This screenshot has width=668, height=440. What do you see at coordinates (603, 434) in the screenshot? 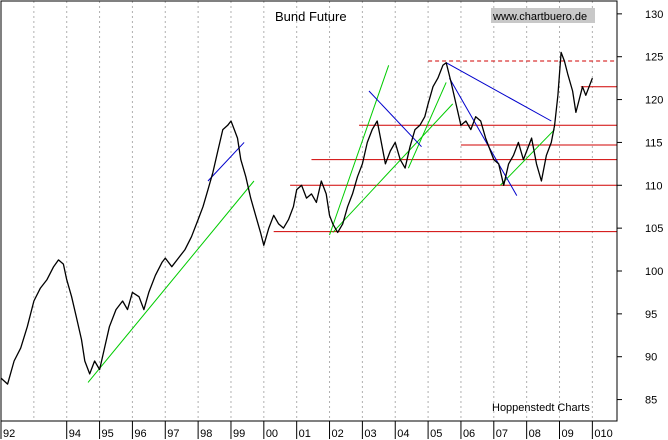
I see `x-tick-label-17: 010` at bounding box center [603, 434].